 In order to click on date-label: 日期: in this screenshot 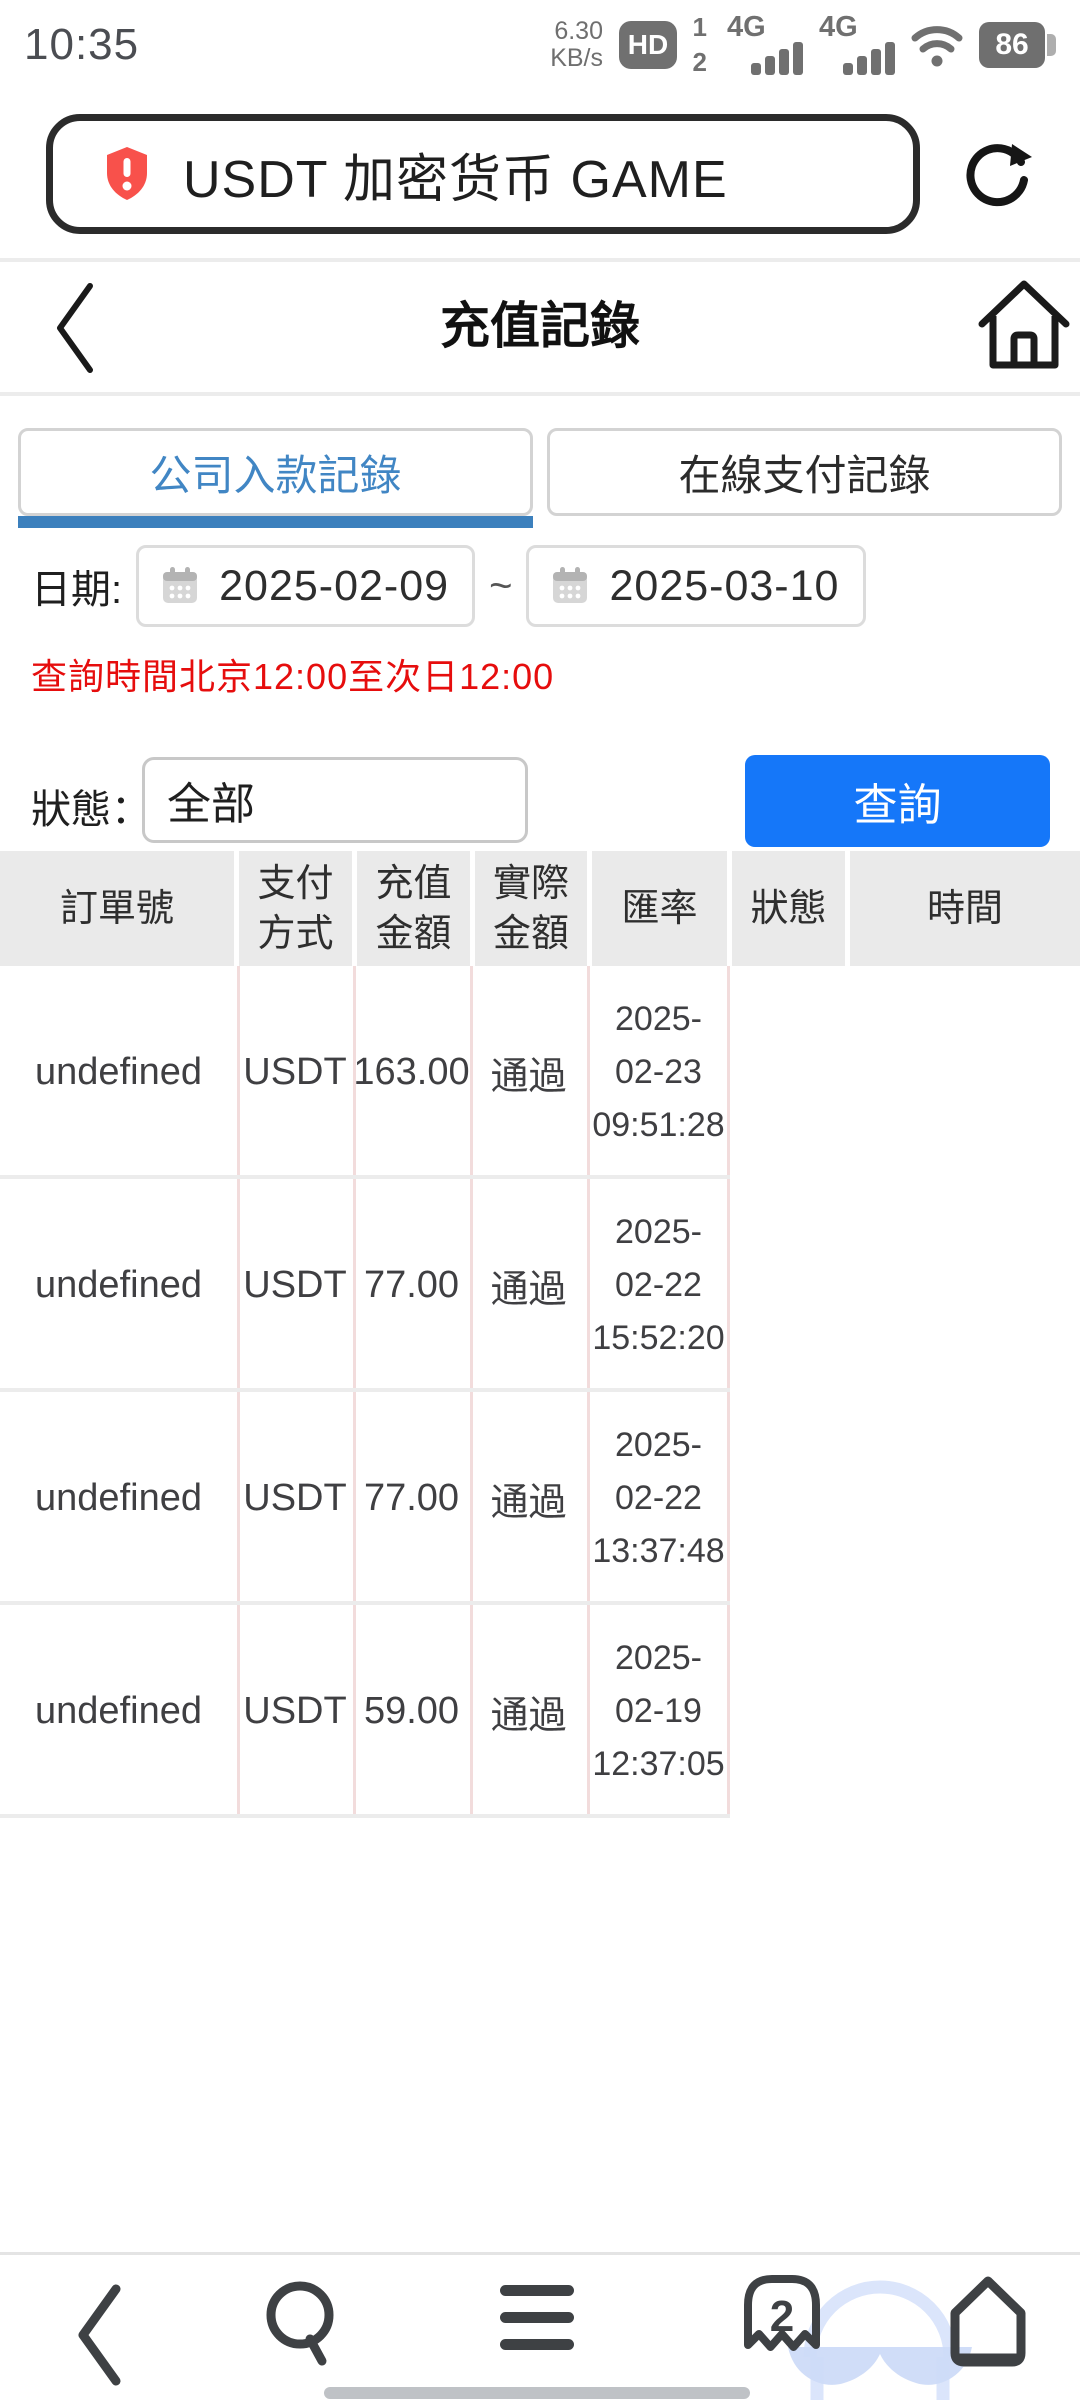, I will do `click(77, 590)`.